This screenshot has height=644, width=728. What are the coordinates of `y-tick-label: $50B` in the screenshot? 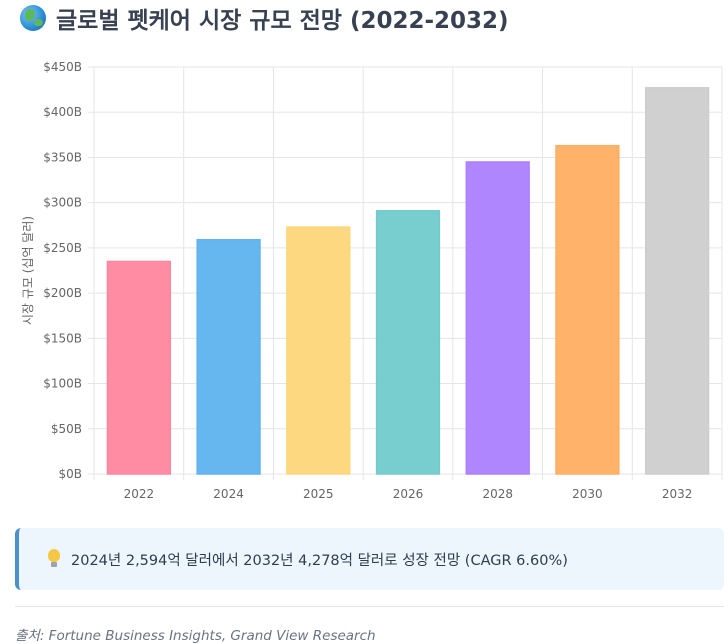 It's located at (66, 429).